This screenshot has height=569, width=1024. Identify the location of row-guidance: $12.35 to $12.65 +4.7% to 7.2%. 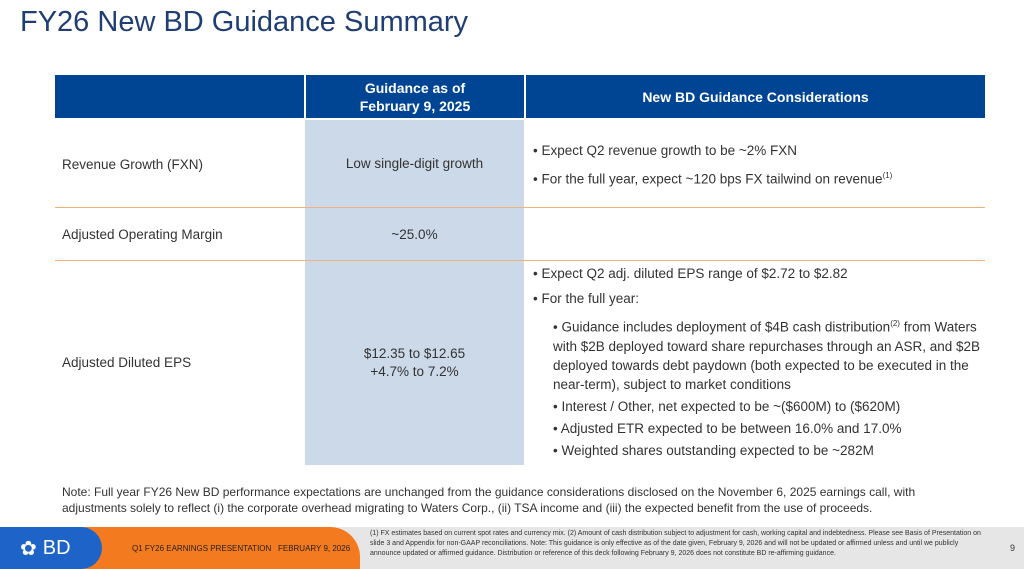
(414, 363).